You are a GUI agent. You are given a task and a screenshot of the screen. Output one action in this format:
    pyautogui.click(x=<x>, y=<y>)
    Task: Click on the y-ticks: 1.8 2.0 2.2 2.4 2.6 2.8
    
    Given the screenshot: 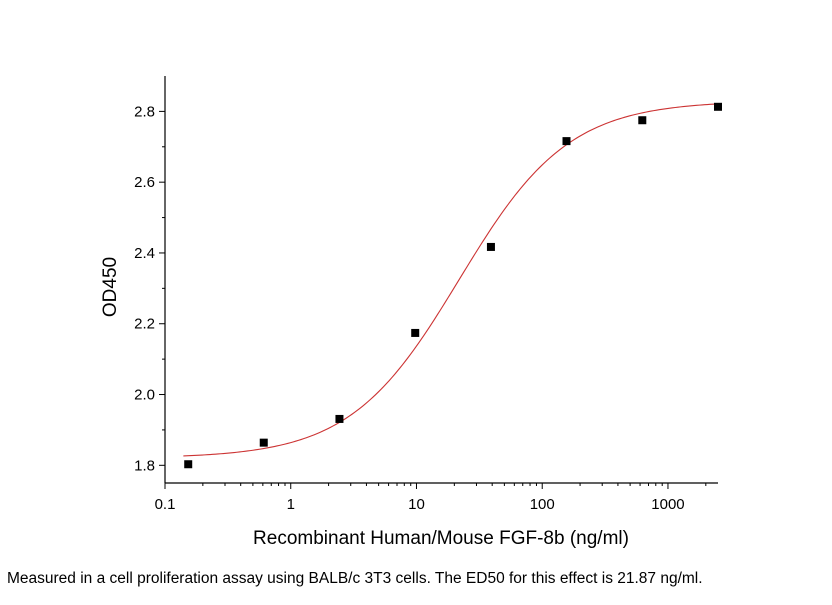 What is the action you would take?
    pyautogui.click(x=149, y=288)
    